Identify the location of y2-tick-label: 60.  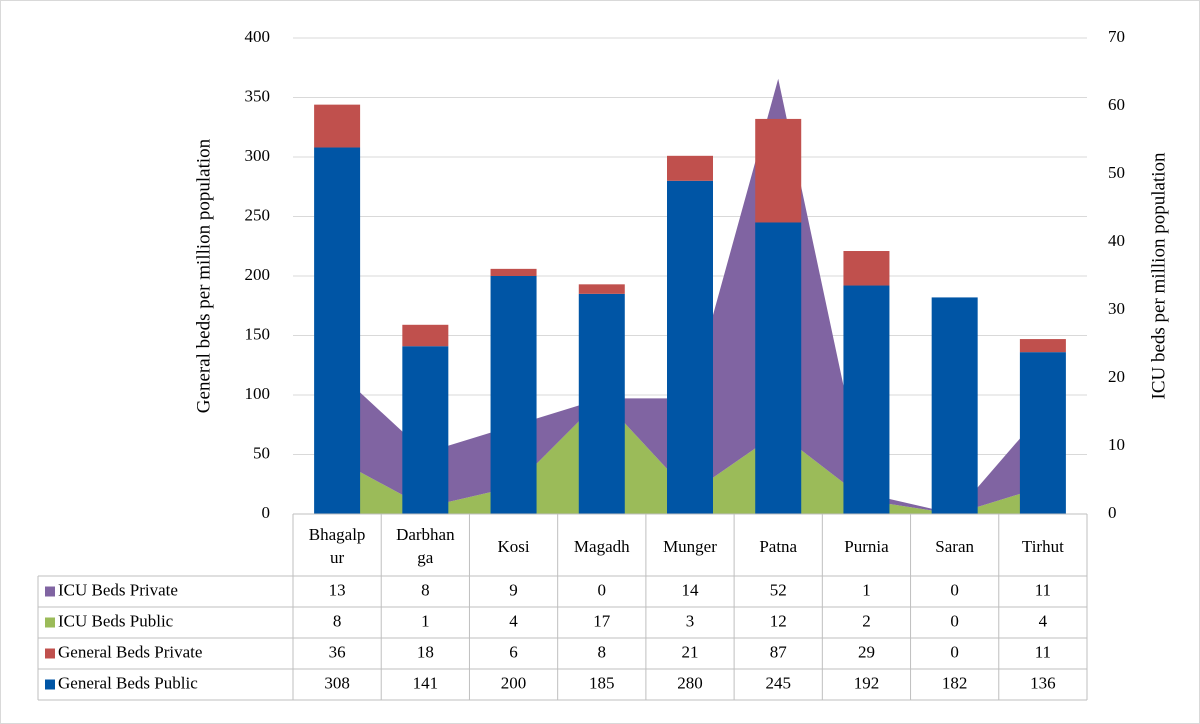
(1116, 104).